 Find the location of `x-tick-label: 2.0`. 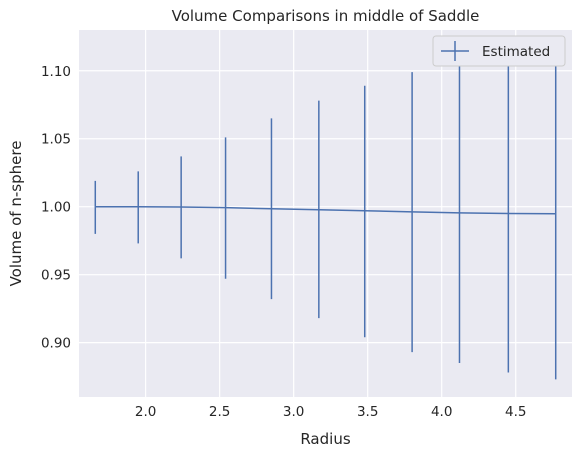

x-tick-label: 2.0 is located at coordinates (145, 412).